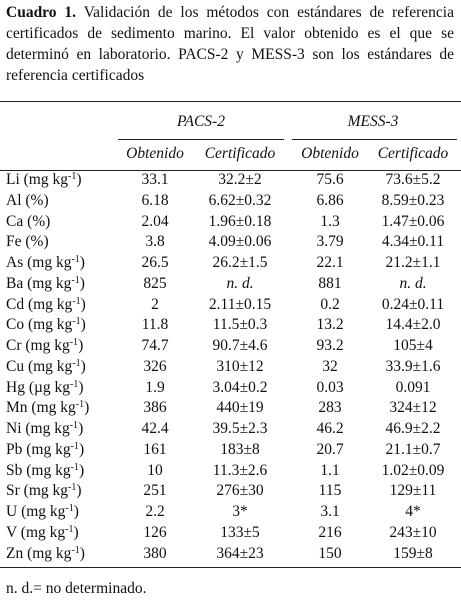 The height and width of the screenshot is (602, 461). I want to click on cell: 32.2±2, so click(240, 179).